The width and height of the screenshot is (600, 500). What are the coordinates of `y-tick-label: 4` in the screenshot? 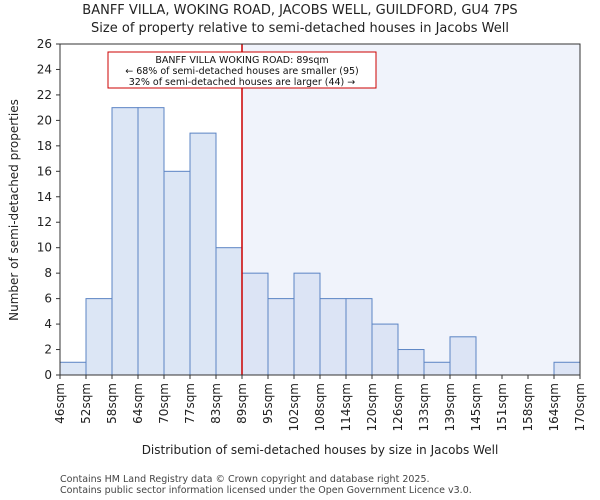 It's located at (48, 324).